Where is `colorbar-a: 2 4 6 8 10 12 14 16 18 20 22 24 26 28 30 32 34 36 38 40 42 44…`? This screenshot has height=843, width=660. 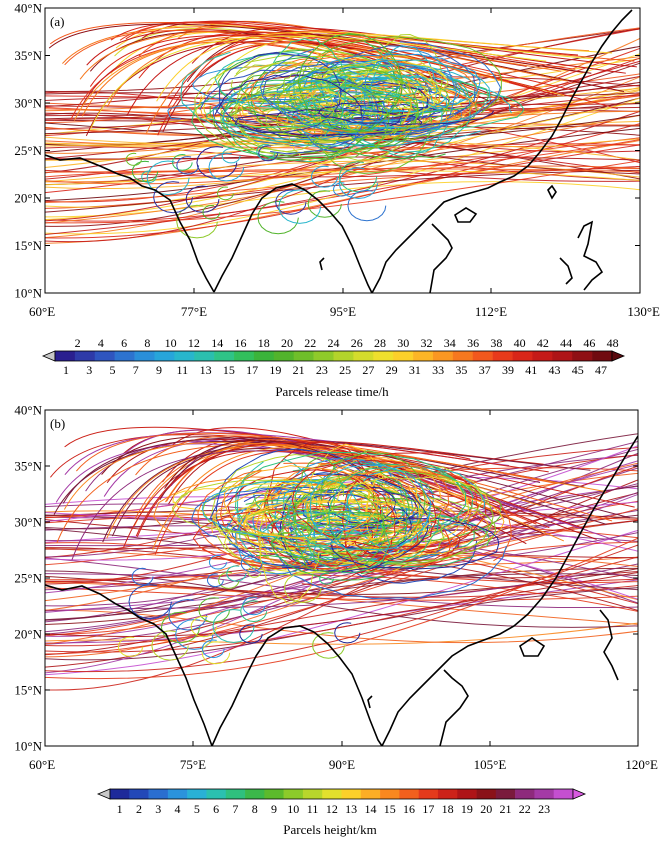
colorbar-a: 2 4 6 8 10 12 14 16 18 20 22 24 26 28 30 32 34 36 38 40 42 44… is located at coordinates (333, 356).